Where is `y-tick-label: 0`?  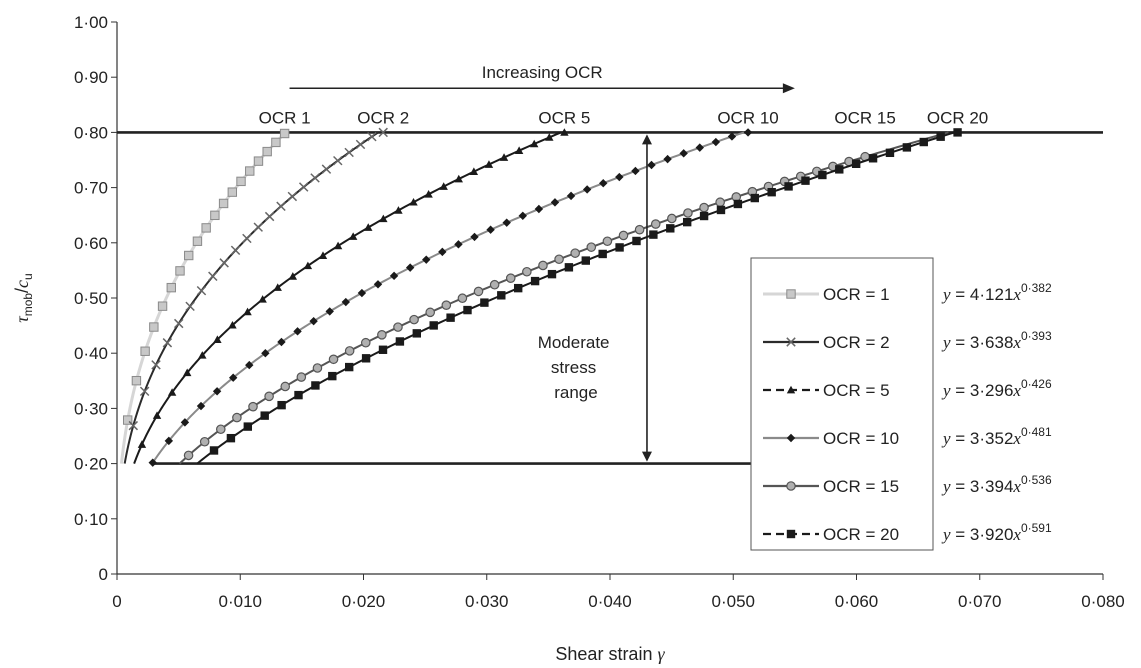 y-tick-label: 0 is located at coordinates (103, 574).